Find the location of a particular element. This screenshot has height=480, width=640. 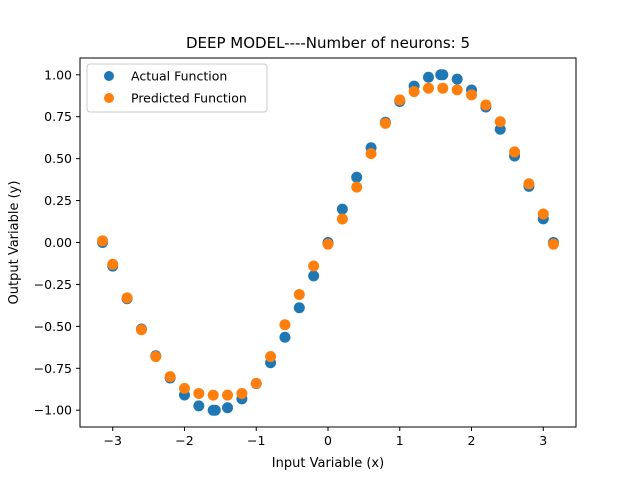

x-axis: −3 −2 −1 0 1 2 3 is located at coordinates (325, 437).